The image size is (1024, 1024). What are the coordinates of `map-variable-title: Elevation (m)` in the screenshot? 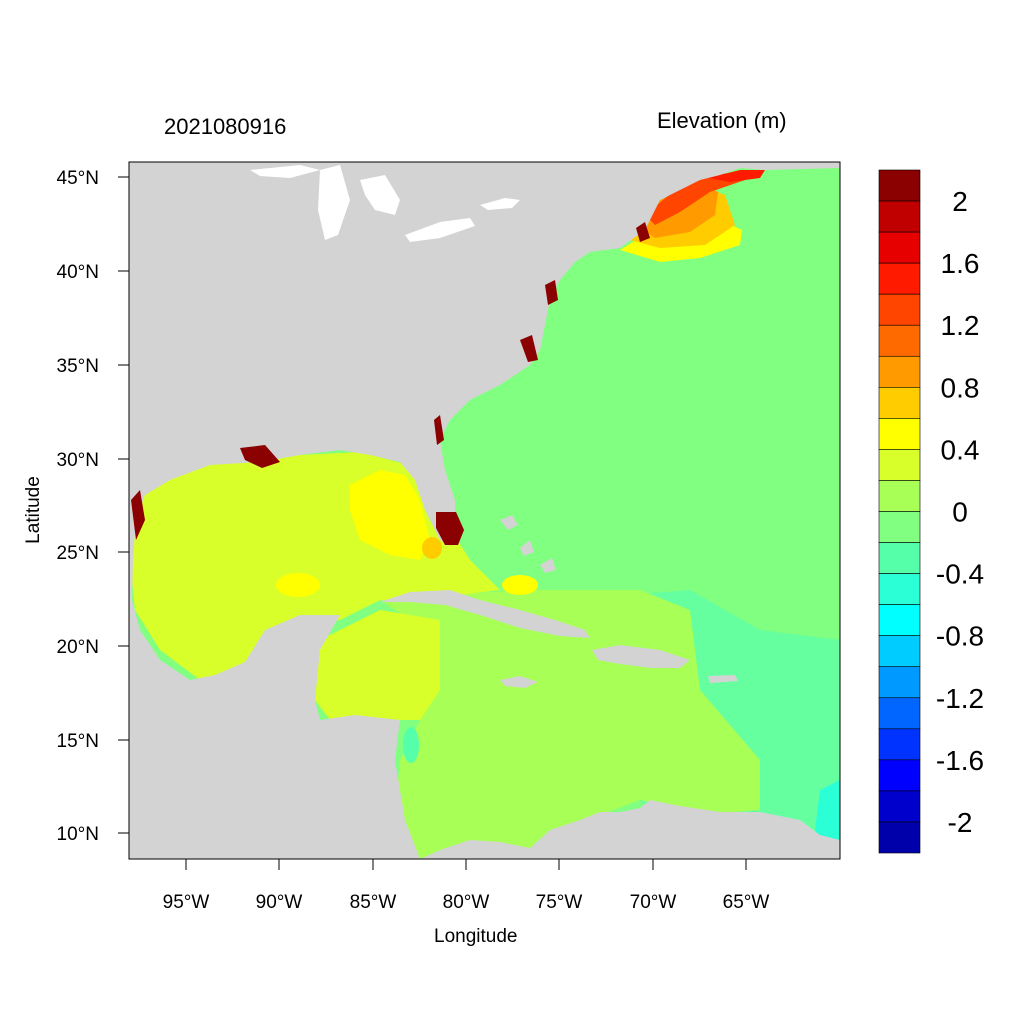 It's located at (722, 120).